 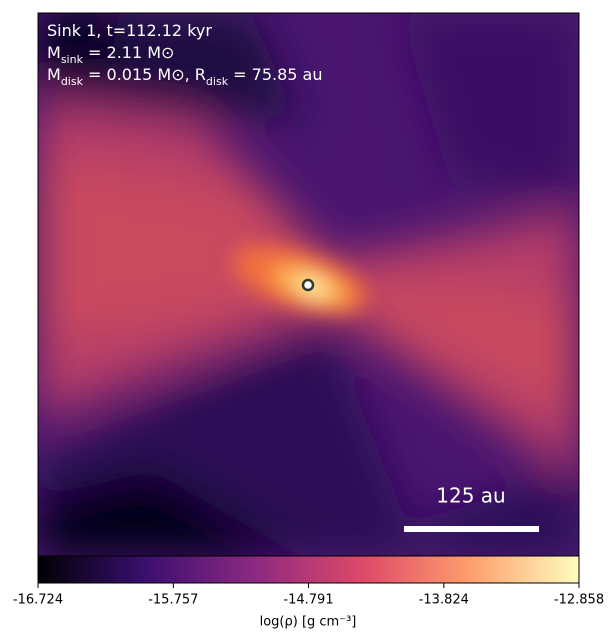 I want to click on subscript: sink, so click(x=72, y=59).